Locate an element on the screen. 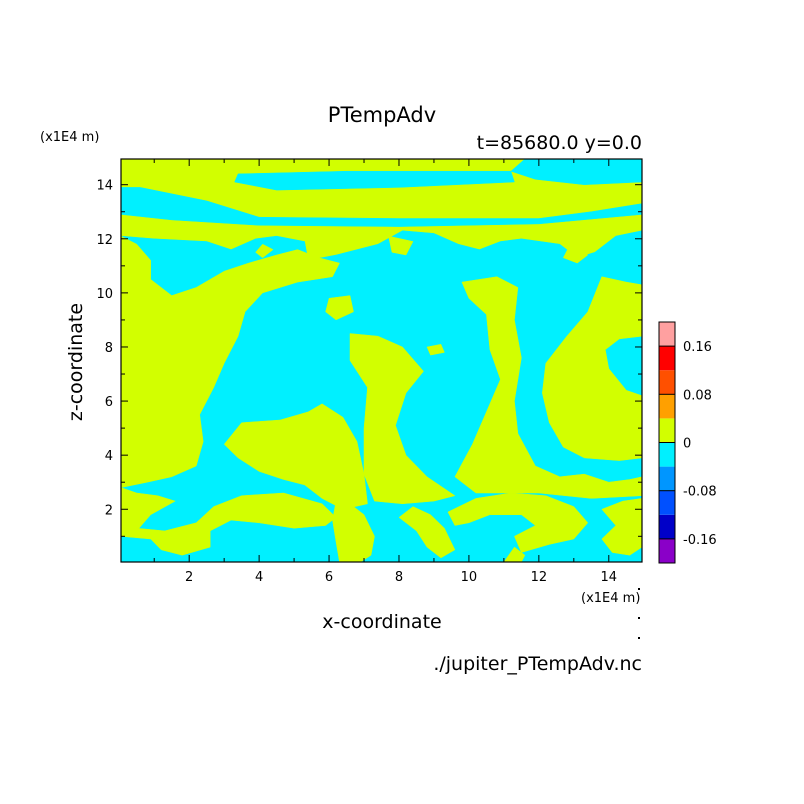  y-tick-label: 8 is located at coordinates (109, 348).